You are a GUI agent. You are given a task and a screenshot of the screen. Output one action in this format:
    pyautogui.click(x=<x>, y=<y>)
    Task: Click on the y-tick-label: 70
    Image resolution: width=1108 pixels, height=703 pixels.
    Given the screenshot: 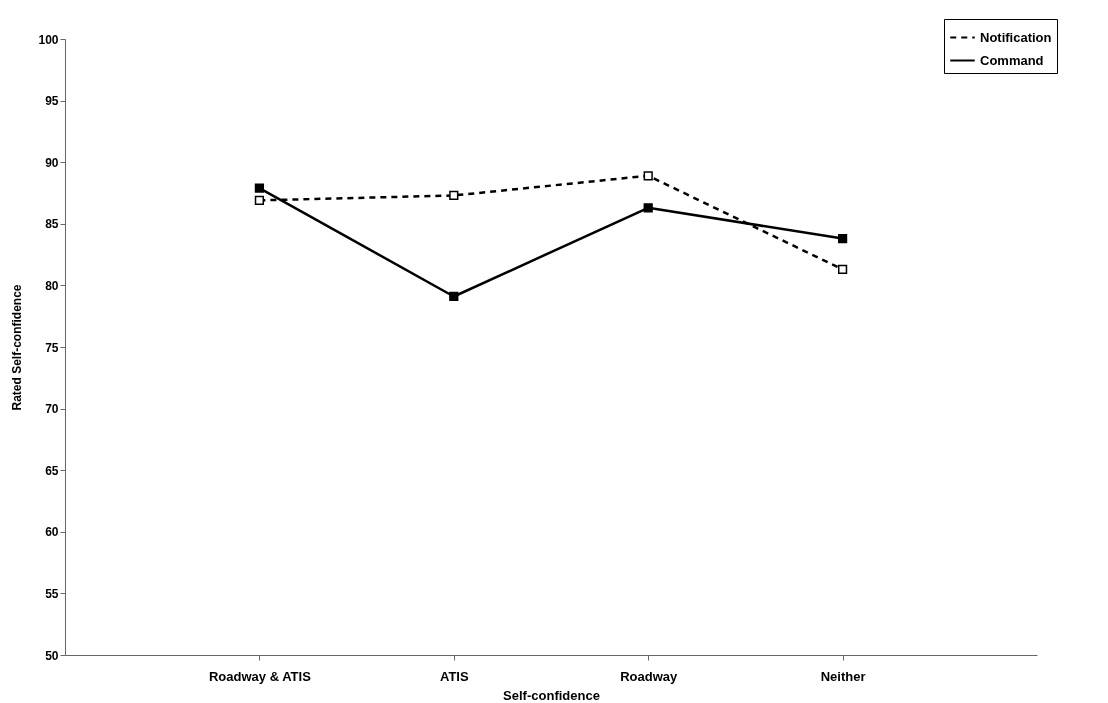 What is the action you would take?
    pyautogui.click(x=52, y=409)
    